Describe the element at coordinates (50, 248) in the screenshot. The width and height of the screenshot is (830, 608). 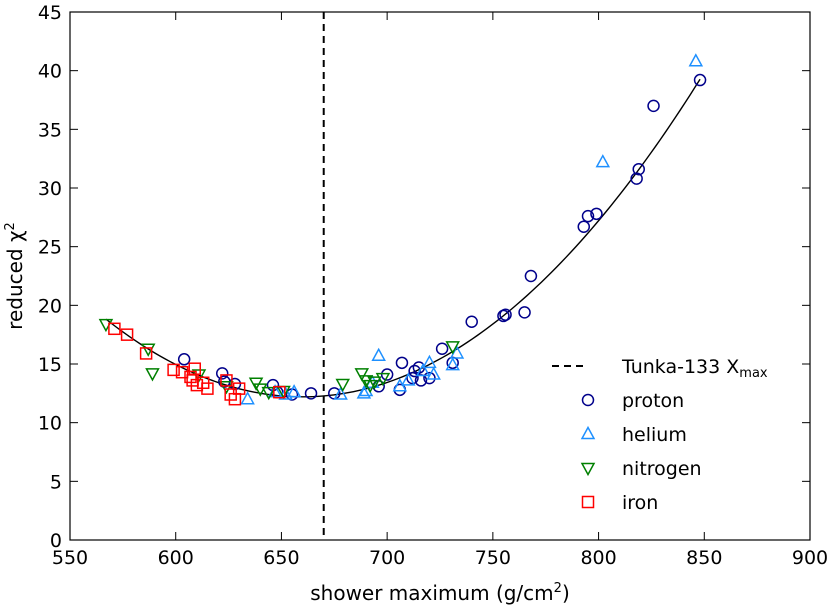
I see `y-tick-label: 25` at that location.